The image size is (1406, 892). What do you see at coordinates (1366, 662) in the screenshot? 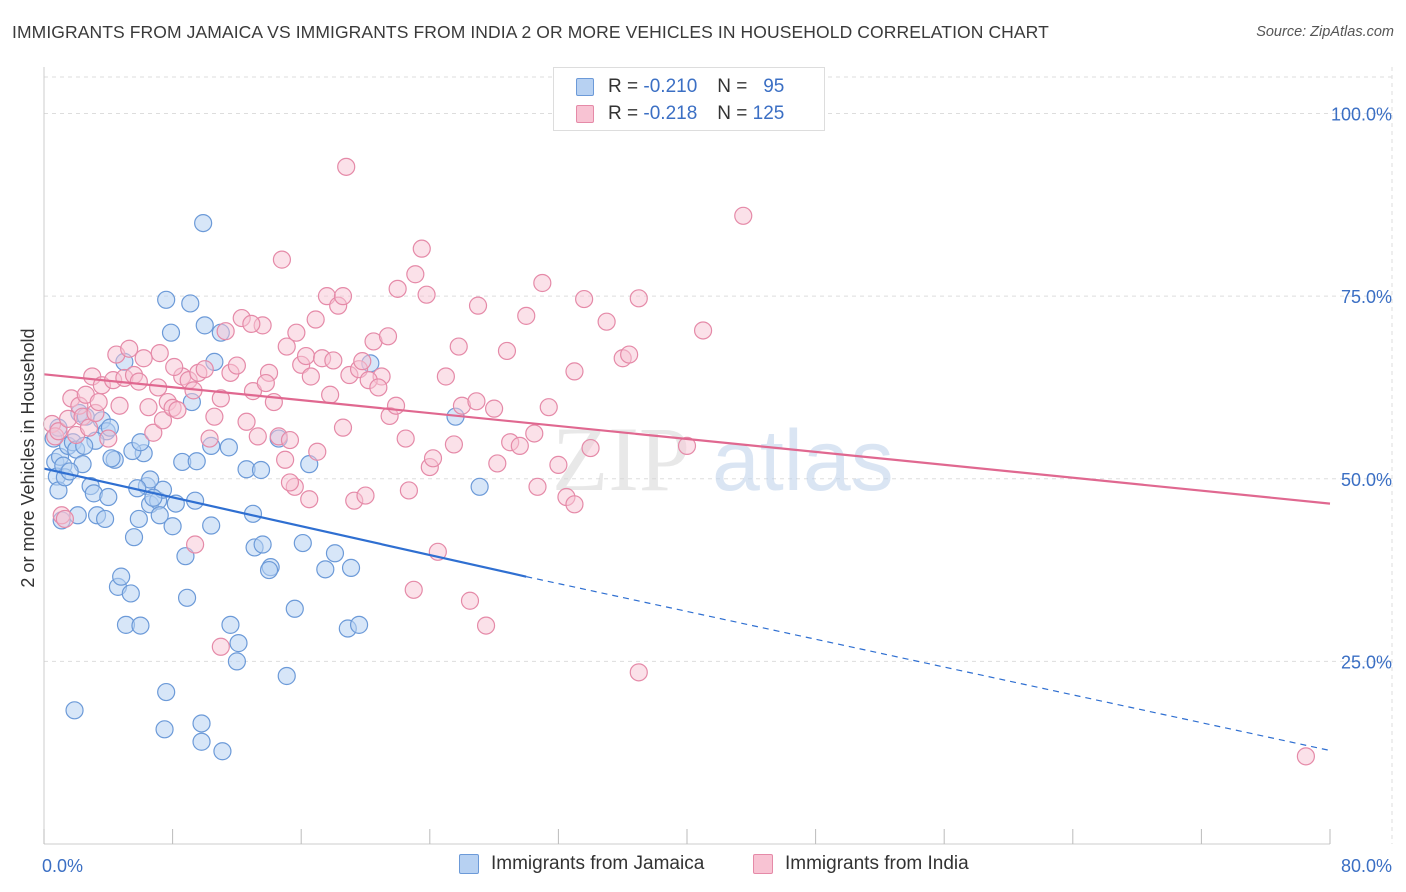
I see `y-tick-label: 25.0%` at bounding box center [1366, 662].